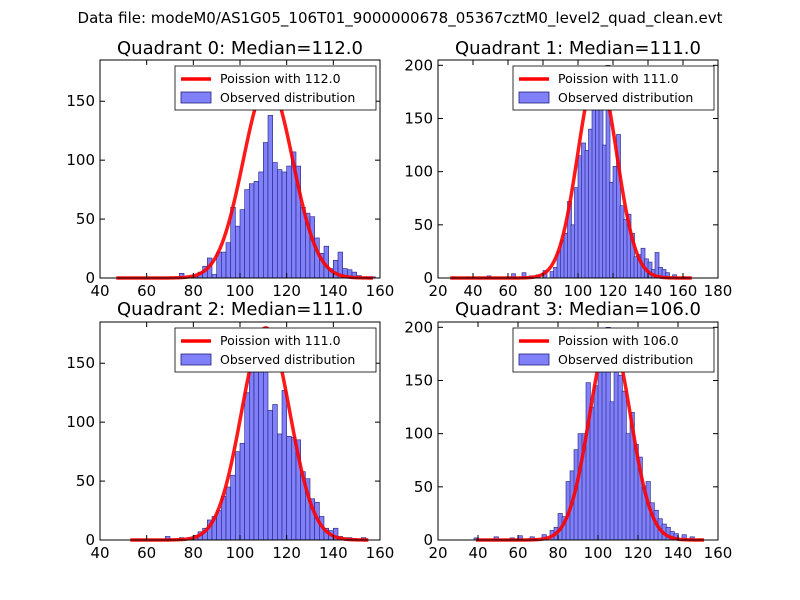 Image resolution: width=800 pixels, height=600 pixels. What do you see at coordinates (280, 78) in the screenshot?
I see `legend-curve-label: Poission with 112.0` at bounding box center [280, 78].